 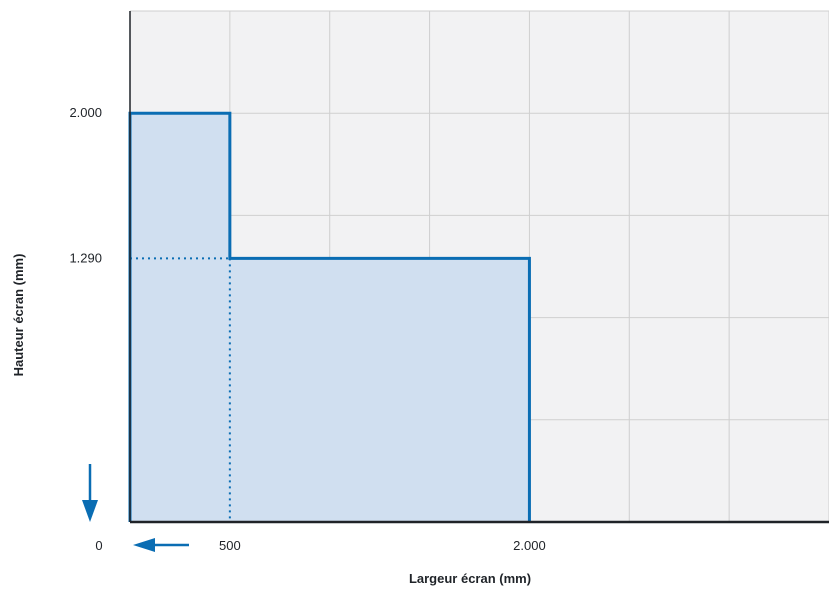 I want to click on x-tick-label: 500, so click(x=230, y=545).